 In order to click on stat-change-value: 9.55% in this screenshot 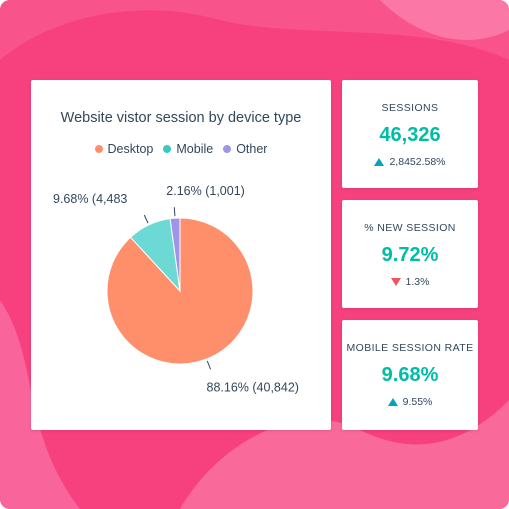, I will do `click(417, 402)`.